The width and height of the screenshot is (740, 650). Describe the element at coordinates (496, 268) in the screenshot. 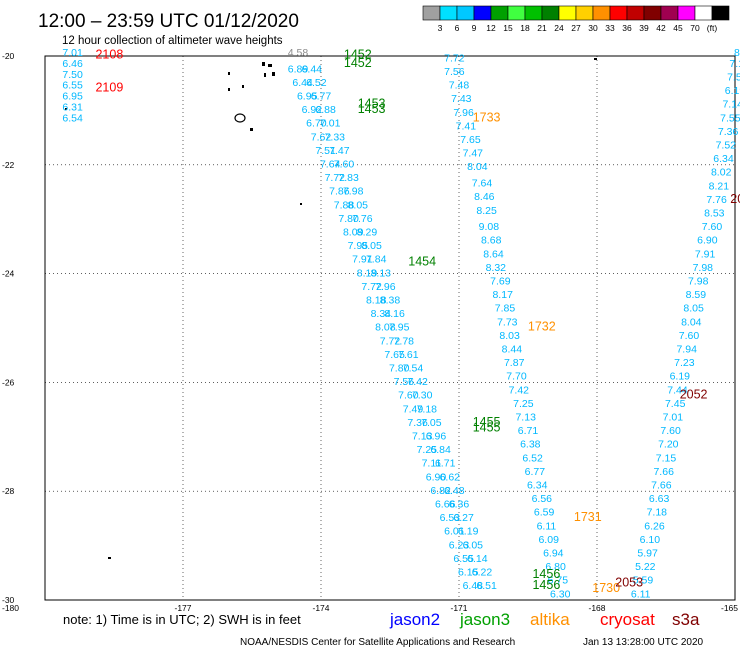

I see `wave-height-point: 8.32` at that location.